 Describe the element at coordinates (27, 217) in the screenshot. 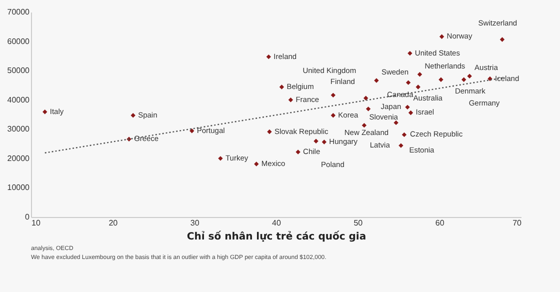

I see `y-tick-label: 0` at that location.